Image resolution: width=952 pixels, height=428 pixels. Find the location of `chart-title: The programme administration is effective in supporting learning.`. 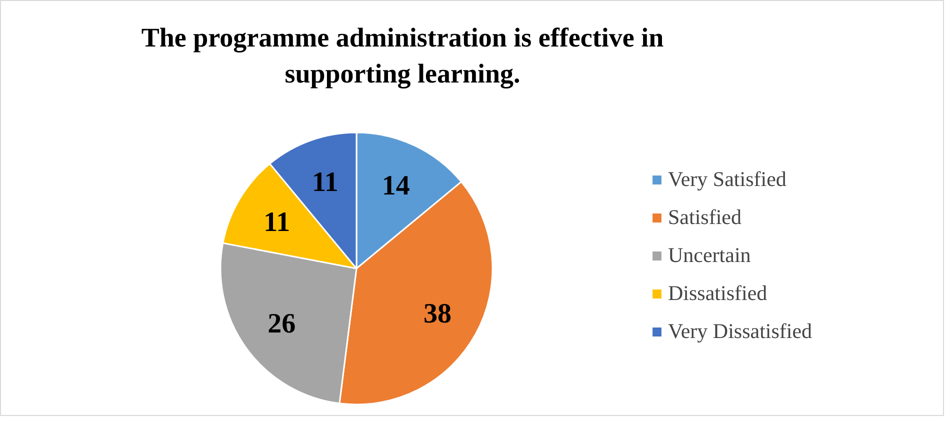

chart-title: The programme administration is effective in supporting learning. is located at coordinates (402, 55).